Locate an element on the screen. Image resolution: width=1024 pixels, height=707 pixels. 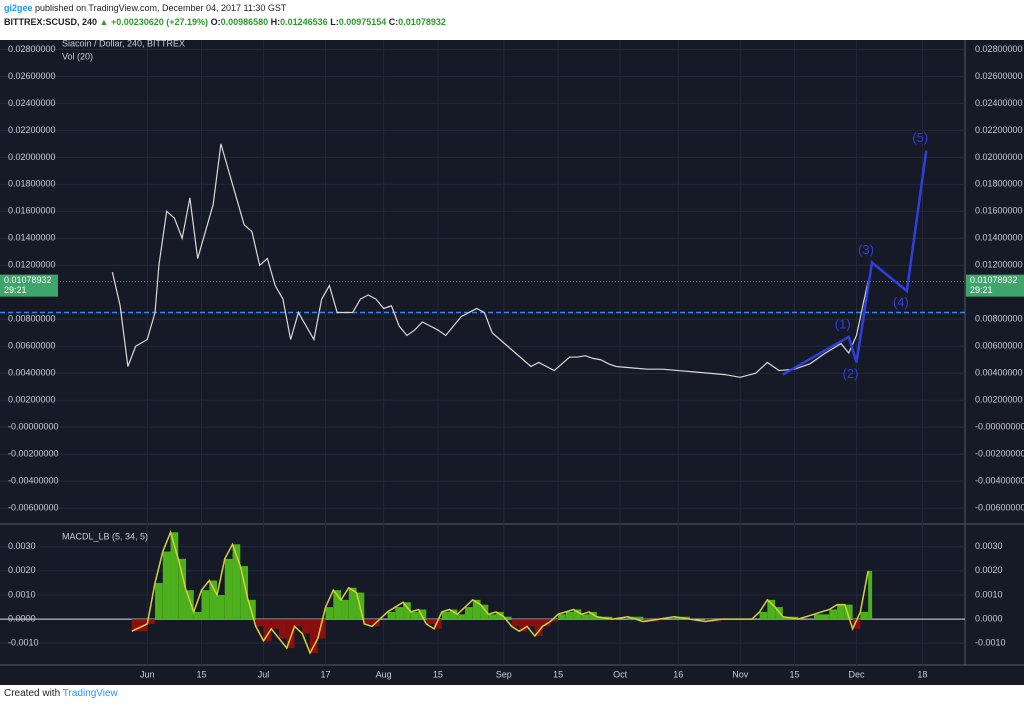
indicator-title: MACDL_LB (5, 34, 5) is located at coordinates (105, 536).